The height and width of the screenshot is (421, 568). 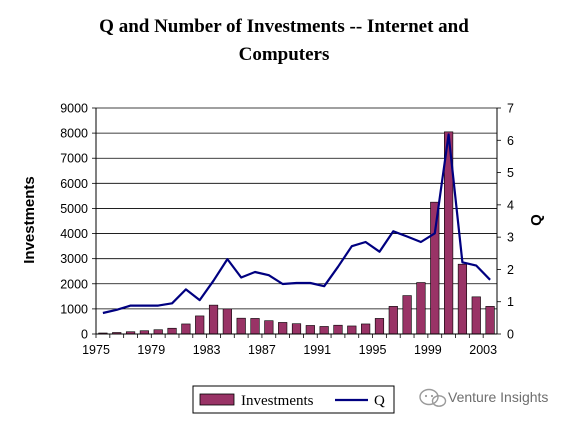 What do you see at coordinates (373, 350) in the screenshot?
I see `x-tick-label: 1995` at bounding box center [373, 350].